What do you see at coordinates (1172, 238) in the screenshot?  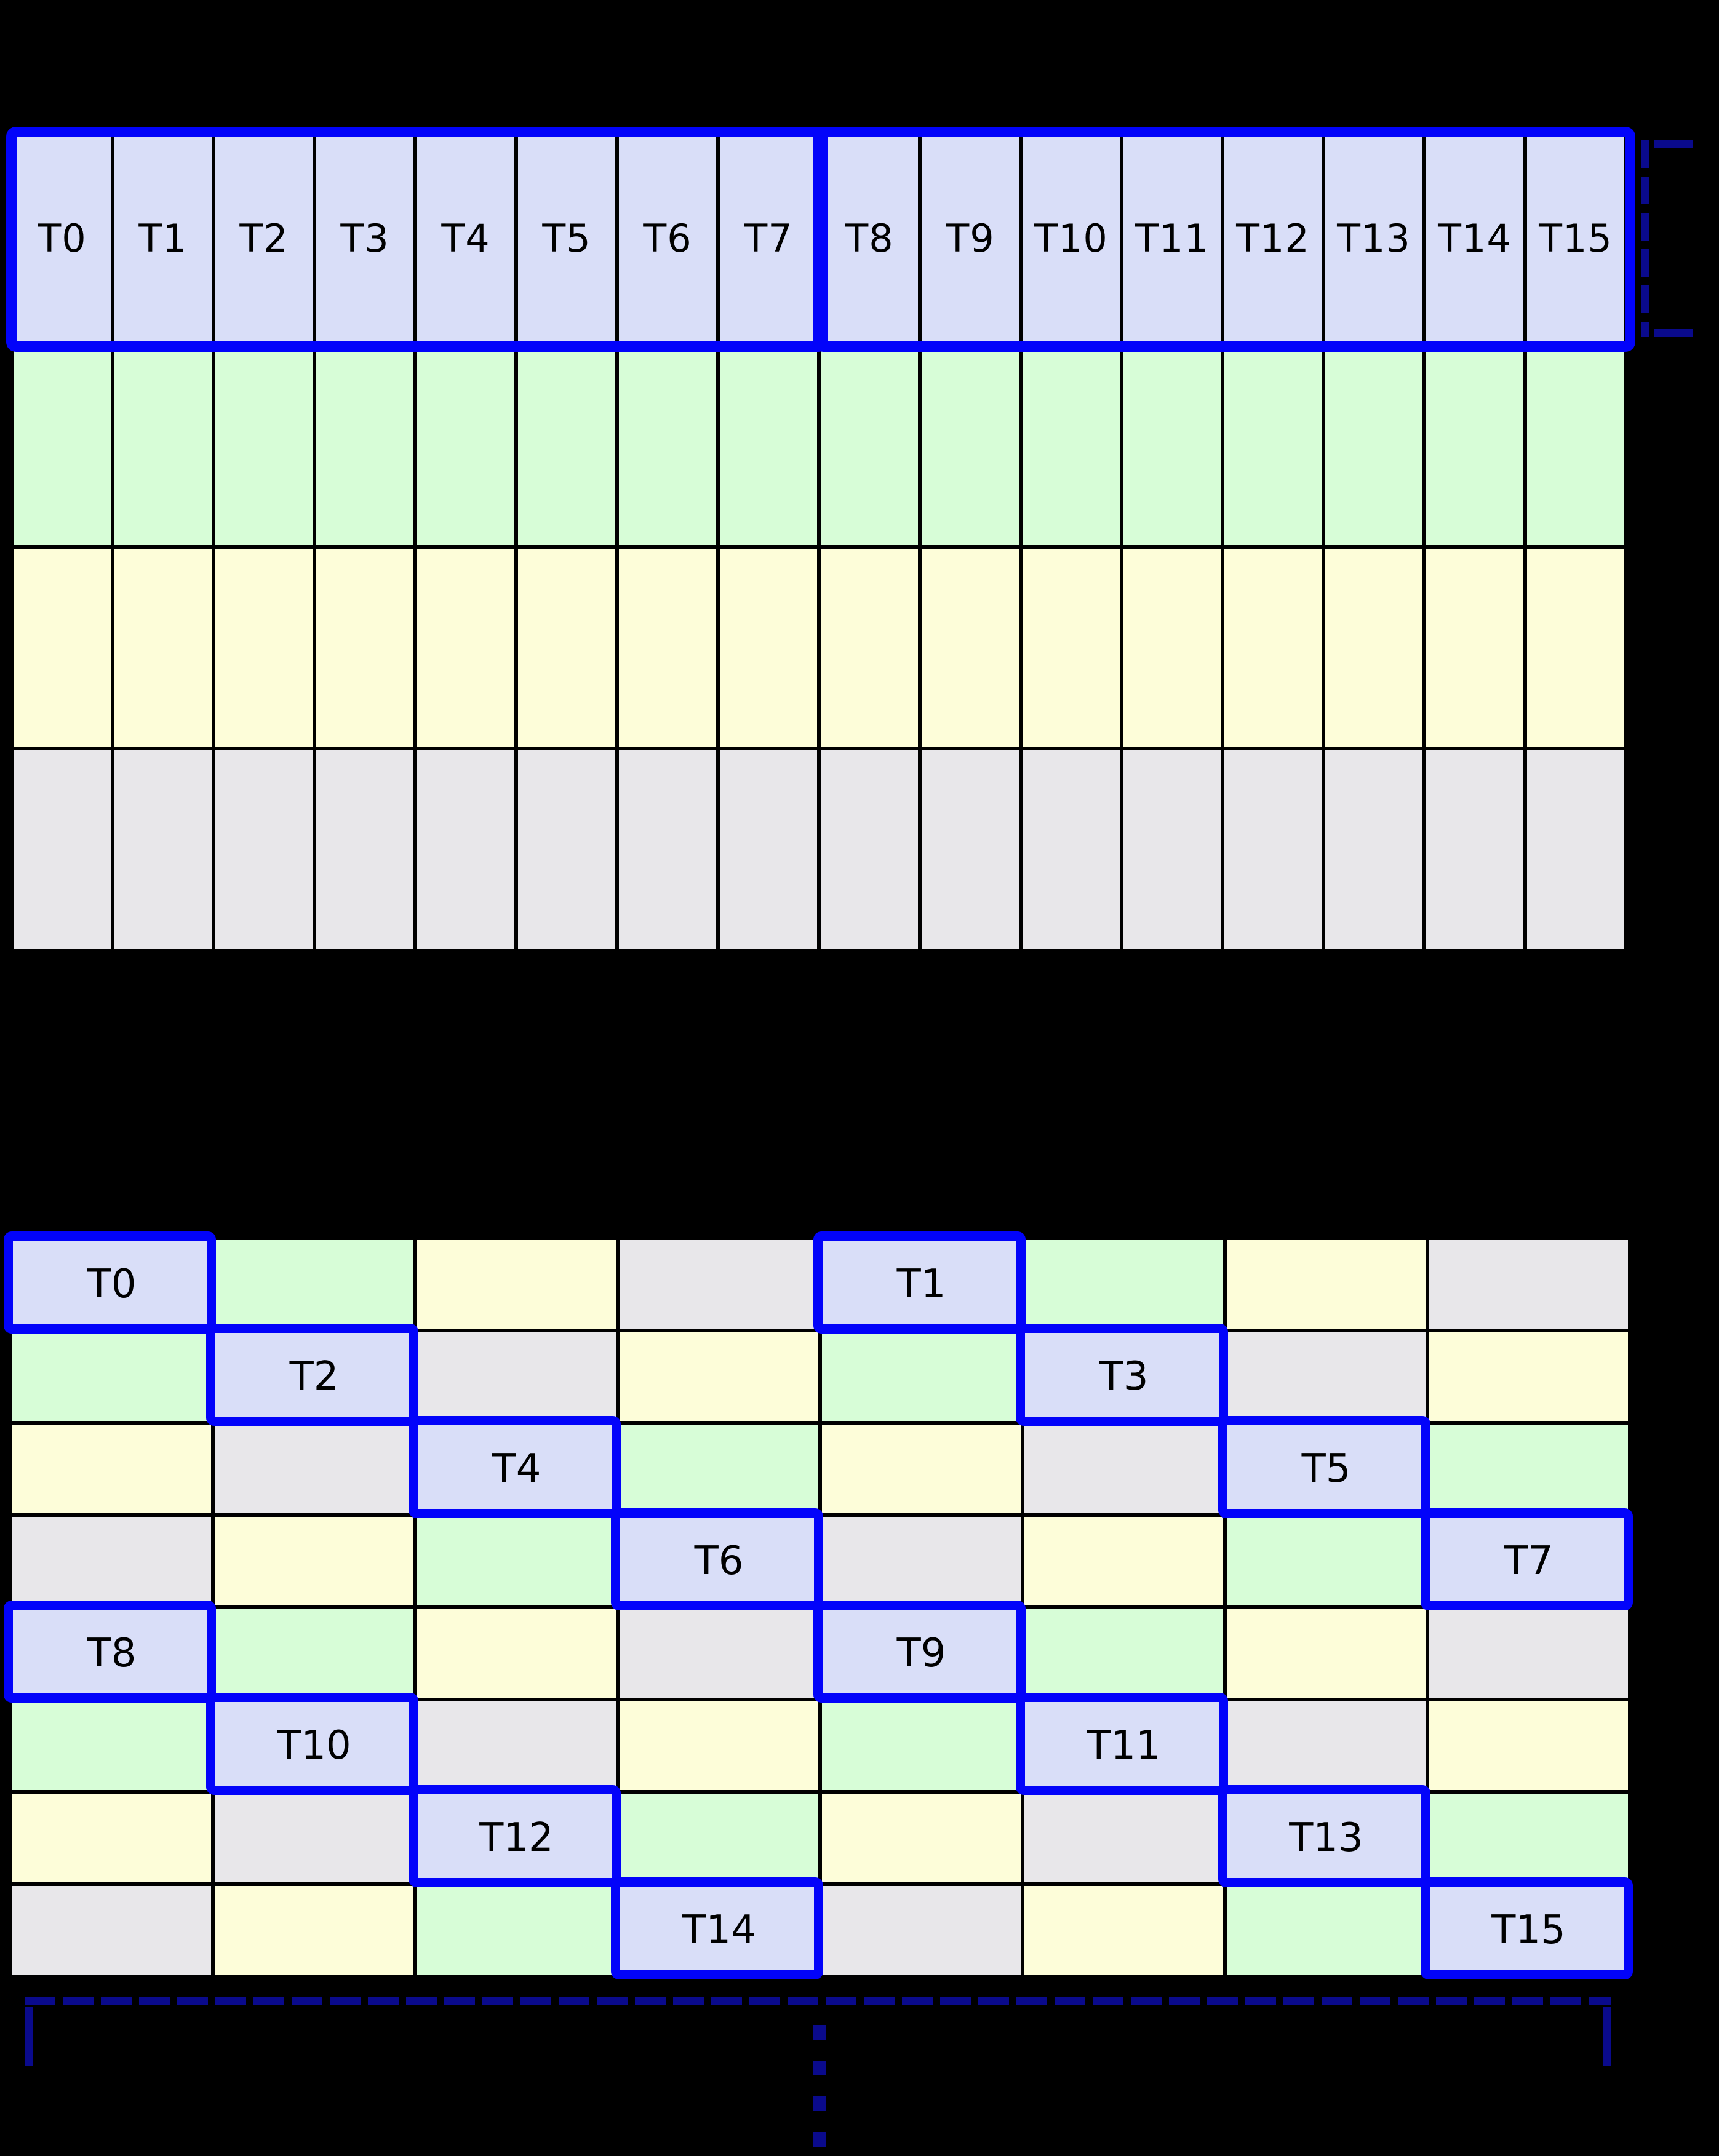 I see `thread-label: T11` at bounding box center [1172, 238].